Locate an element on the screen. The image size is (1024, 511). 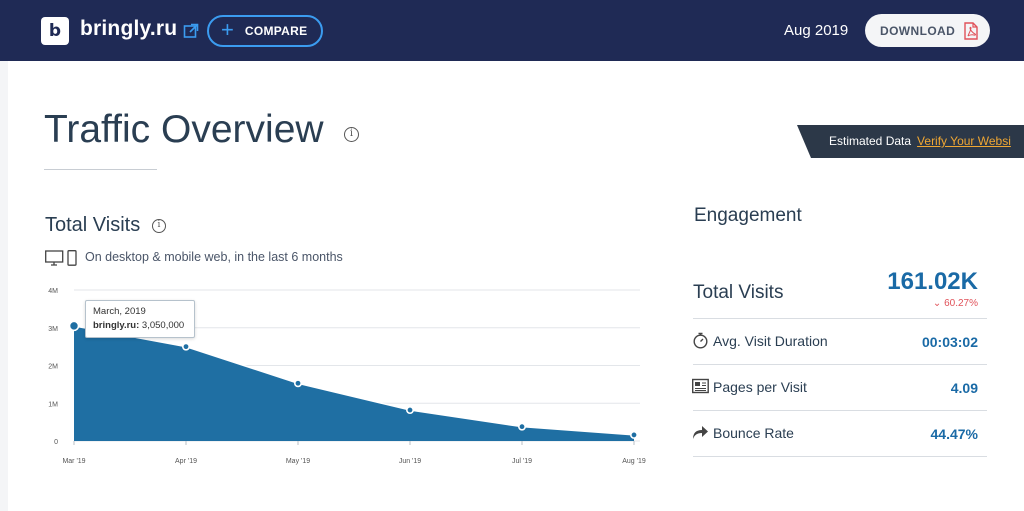
chevron-down-icon: ⌄ is located at coordinates (937, 303).